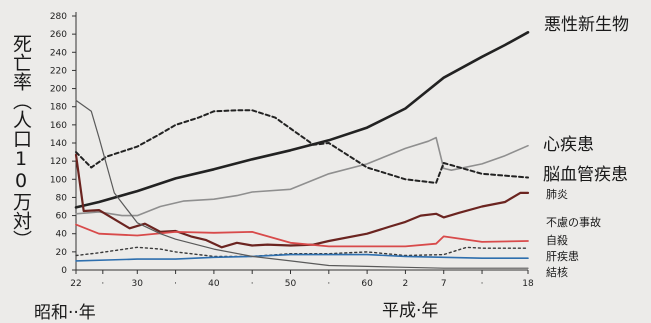 The image size is (651, 323). What do you see at coordinates (302, 279) in the screenshot?
I see `x-axis: 22 · 30 · 40 · 50 · 60 2 7 · 18` at bounding box center [302, 279].